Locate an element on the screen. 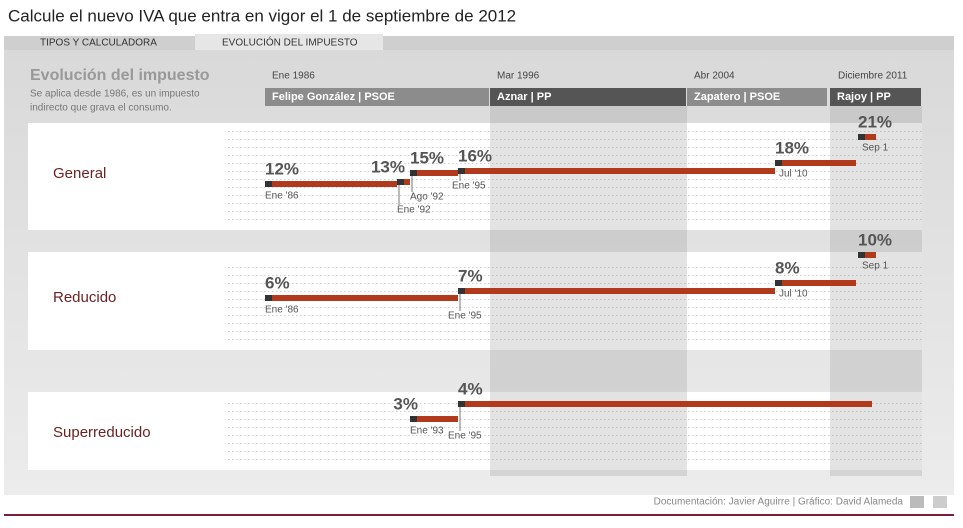  tab: TIPOS Y CALCULADORA is located at coordinates (98, 43).